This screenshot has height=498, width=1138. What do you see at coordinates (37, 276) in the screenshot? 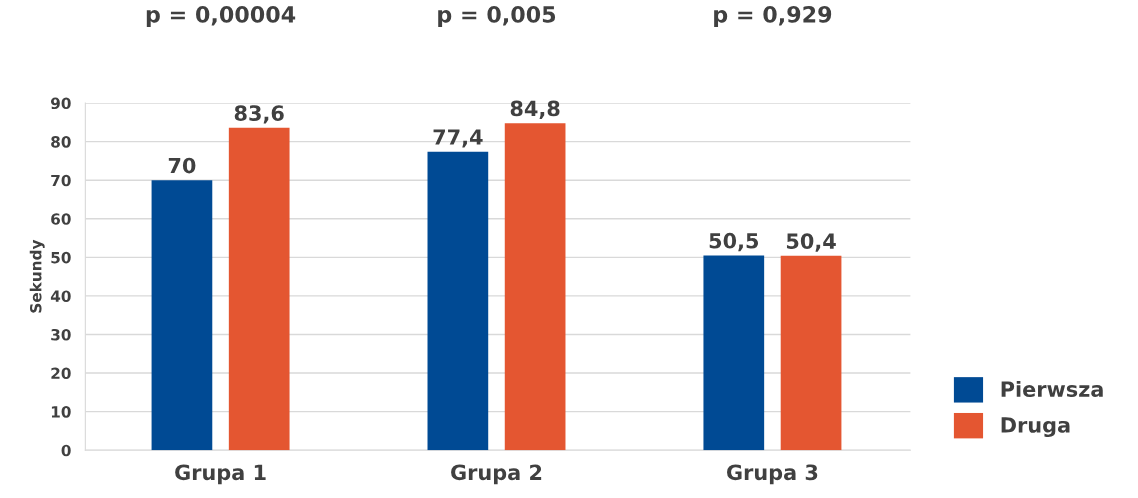
I see `y-axis-title: Sekundy` at bounding box center [37, 276].